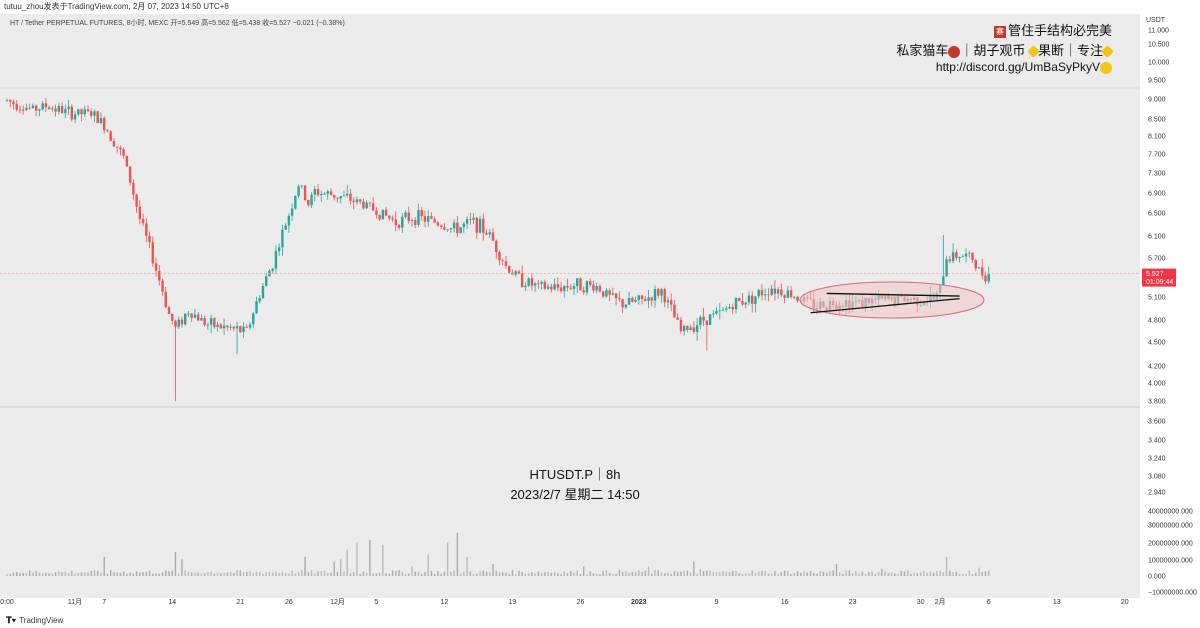 This screenshot has width=1200, height=628. What do you see at coordinates (1157, 259) in the screenshot?
I see `price-tick-label: 5.700` at bounding box center [1157, 259].